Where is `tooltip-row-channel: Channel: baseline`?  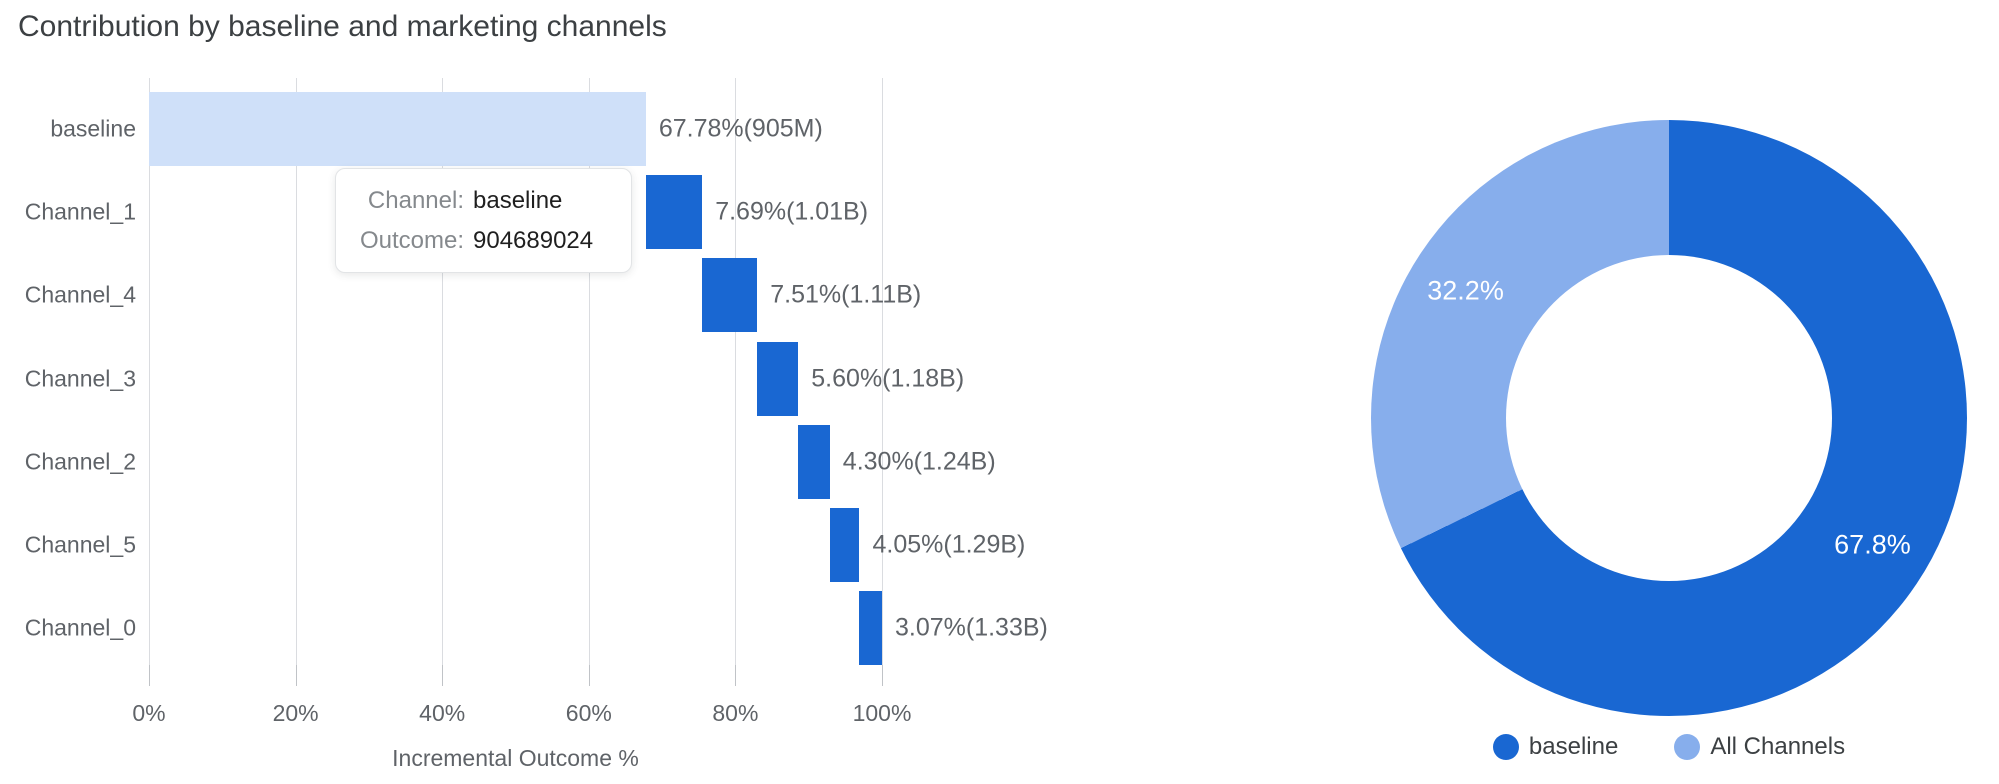 tooltip-row-channel: Channel: baseline is located at coordinates (483, 201).